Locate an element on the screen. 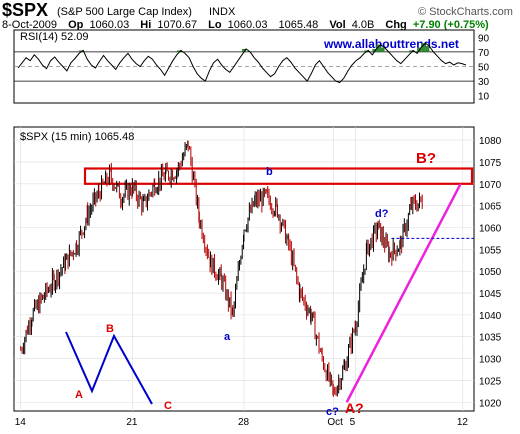 The height and width of the screenshot is (434, 520). abc-schematic-line is located at coordinates (109, 368).